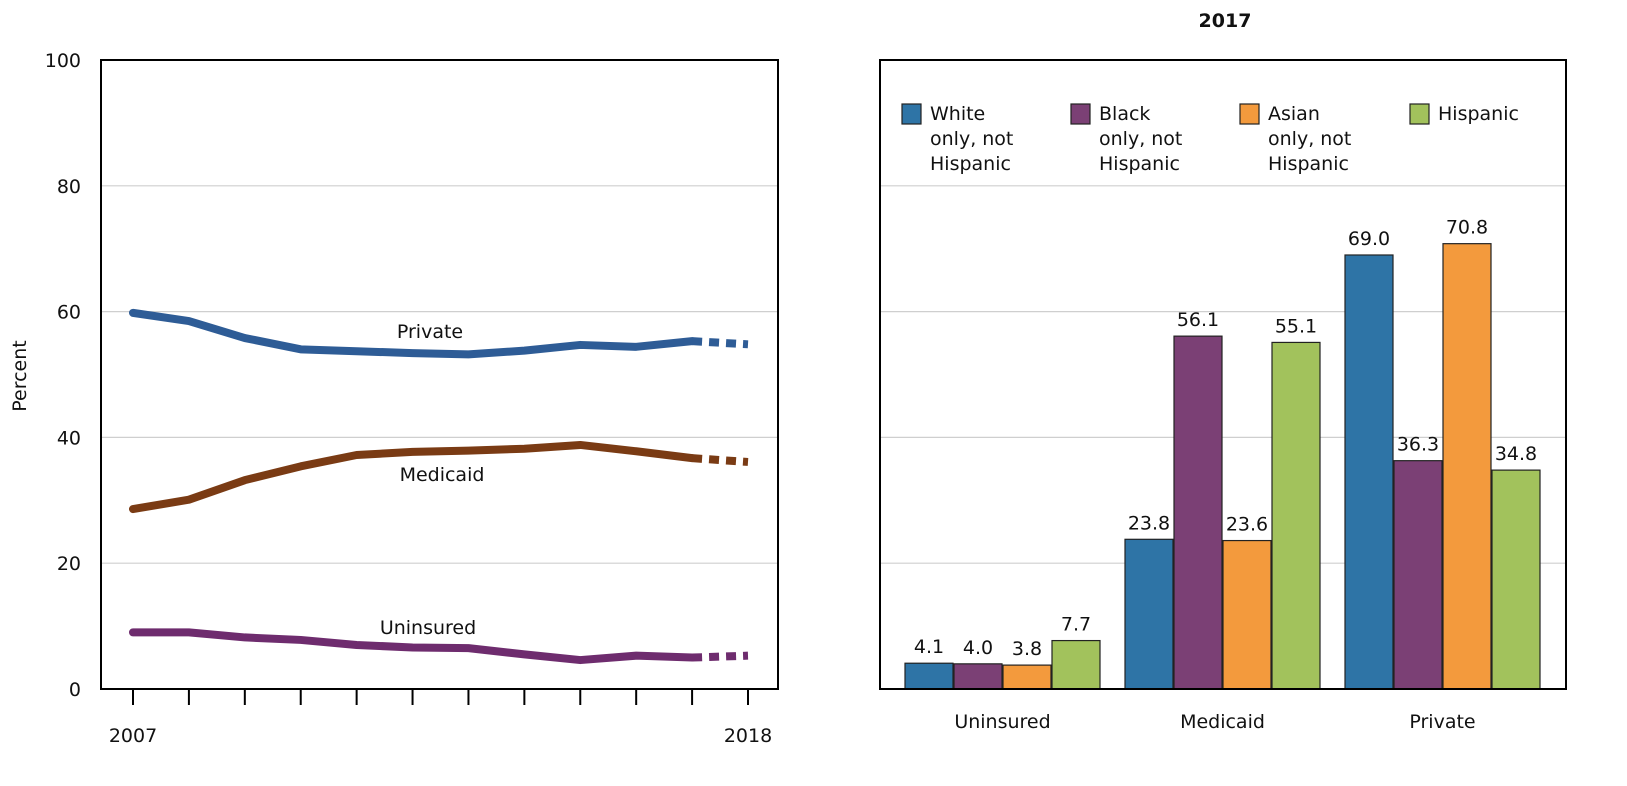  Describe the element at coordinates (1247, 525) in the screenshot. I see `bar-value-label: 23.6` at that location.